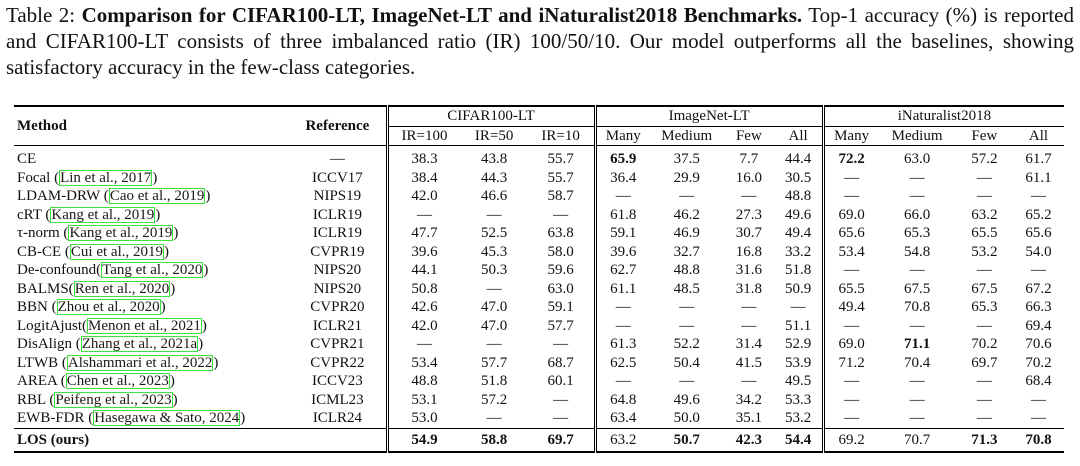 This screenshot has height=466, width=1080. Describe the element at coordinates (108, 307) in the screenshot. I see `citation-link: Zhou et al., 2020` at that location.